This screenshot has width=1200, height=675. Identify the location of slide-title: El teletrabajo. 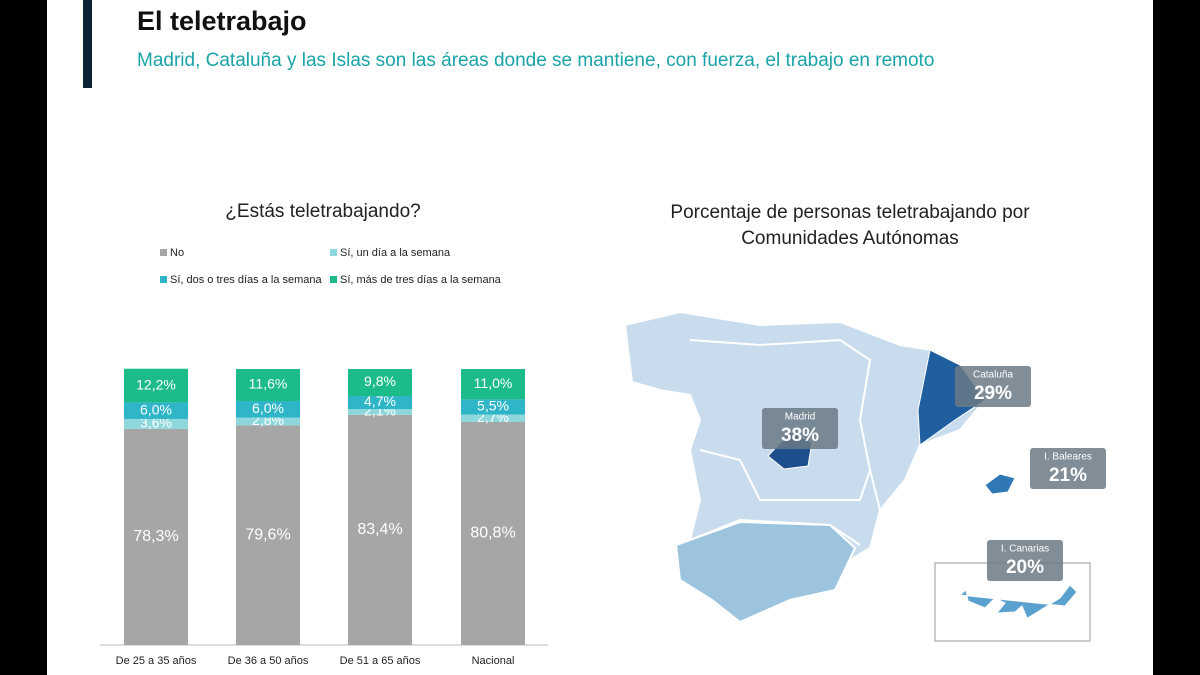
(222, 21).